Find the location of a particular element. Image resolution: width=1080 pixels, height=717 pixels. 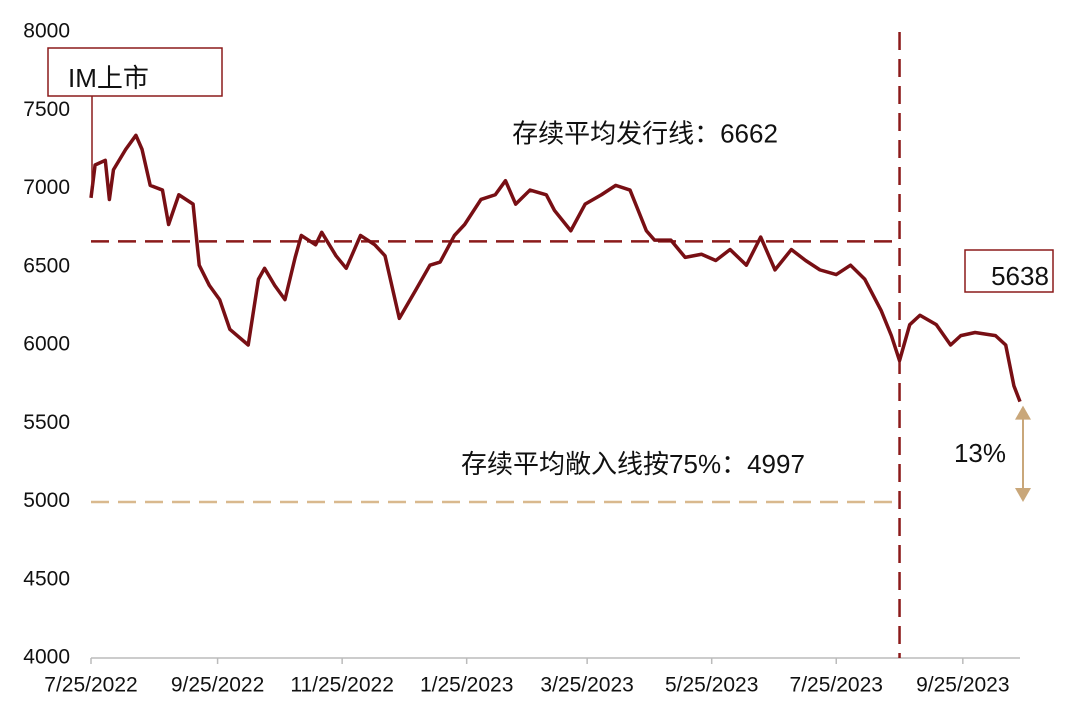

x-tick-label: 7/25/2023 is located at coordinates (836, 685).